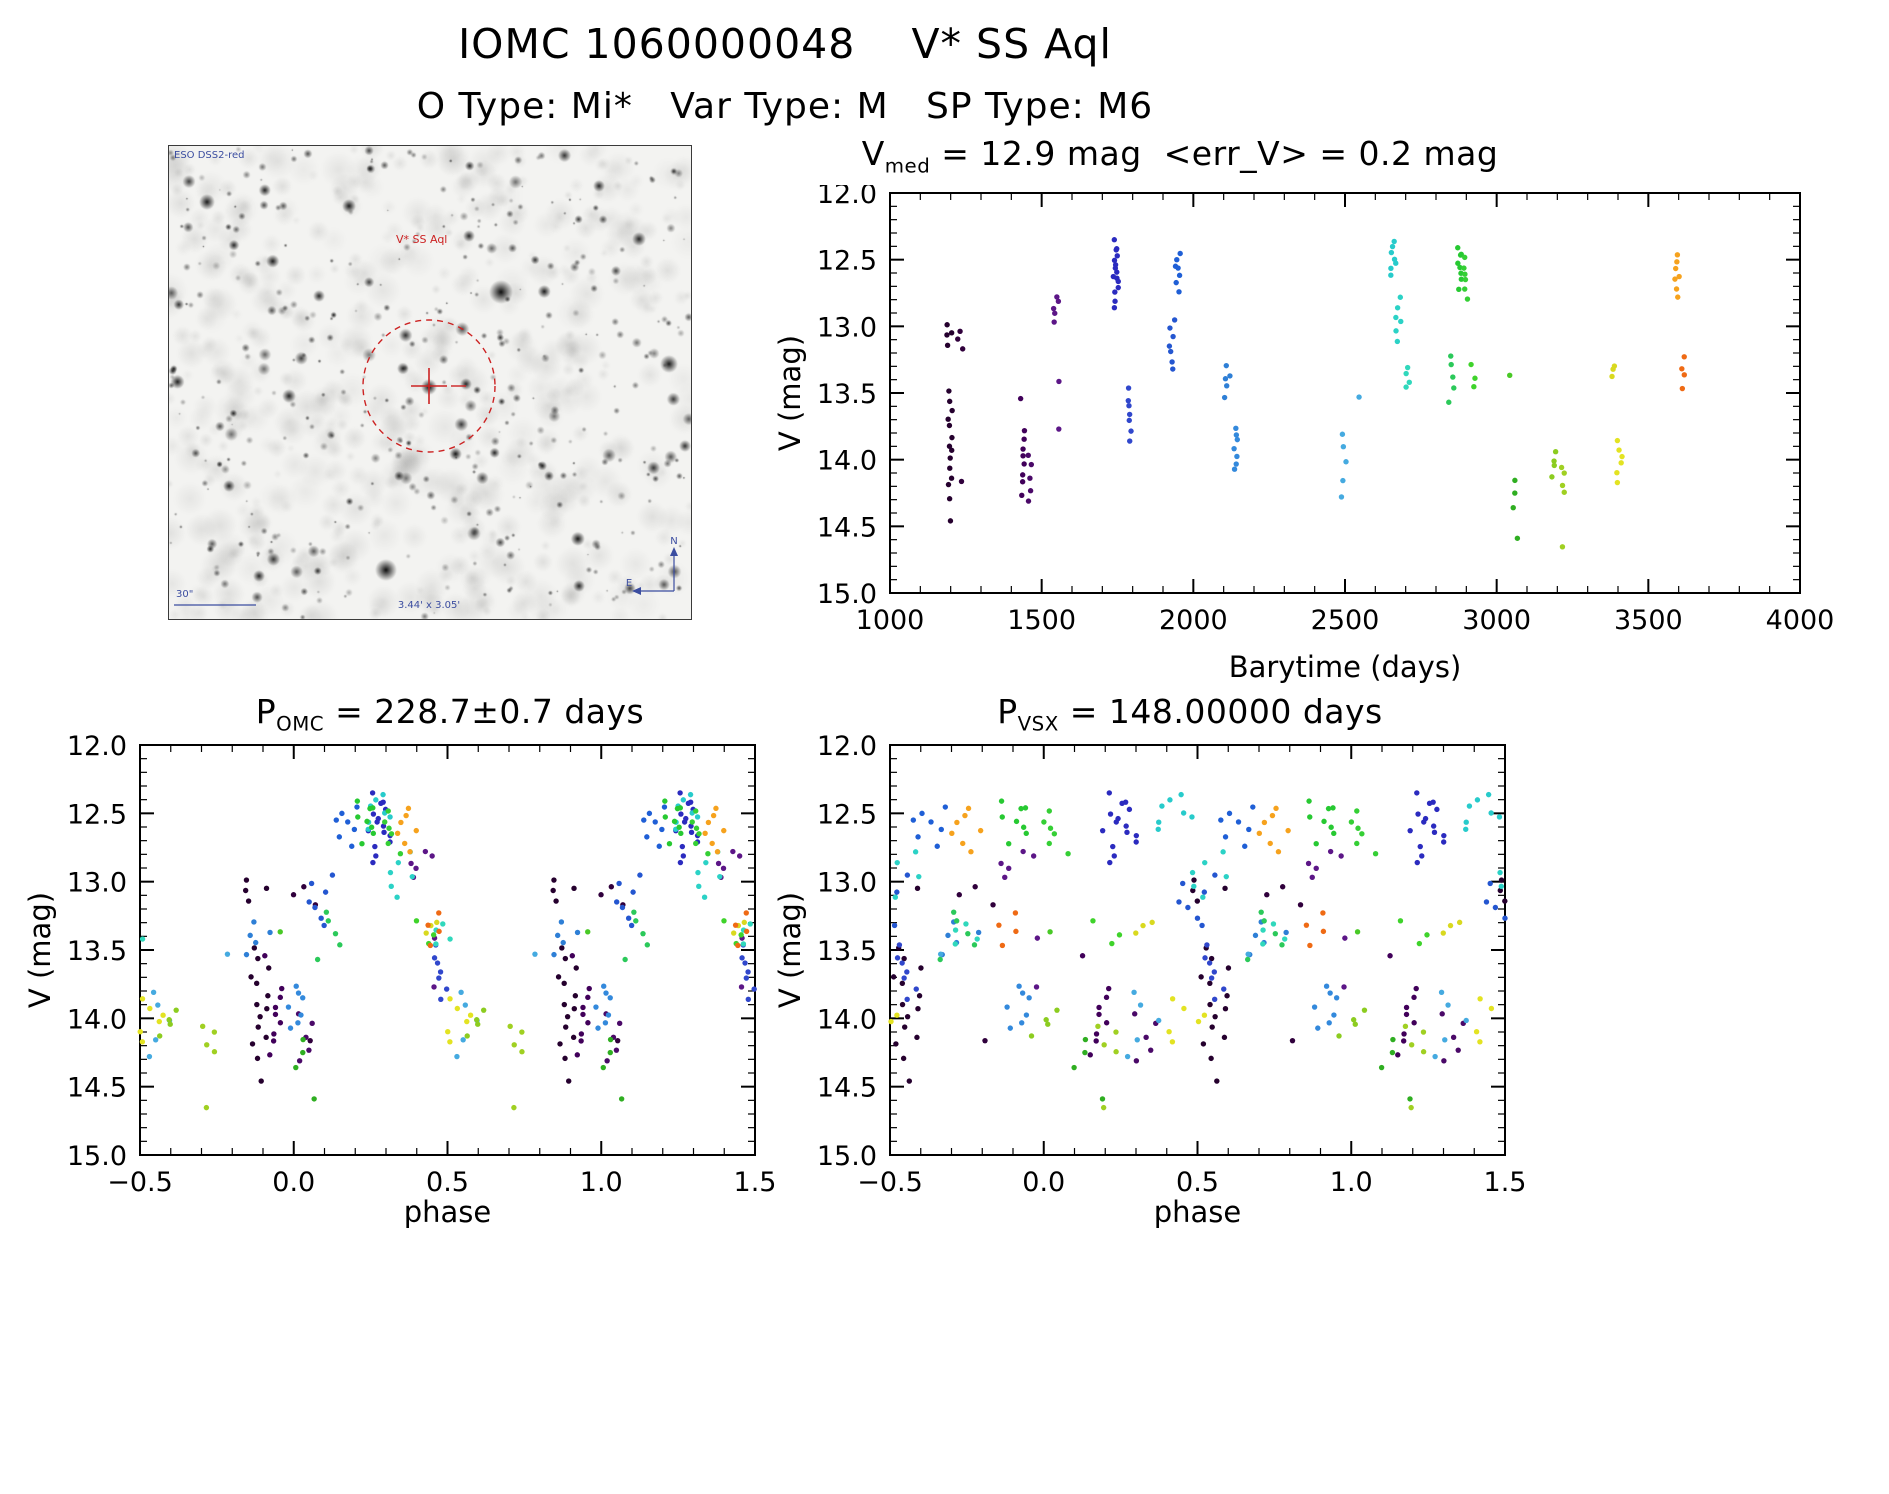  What do you see at coordinates (97, 1019) in the screenshot?
I see `axis-text: 14.0` at bounding box center [97, 1019].